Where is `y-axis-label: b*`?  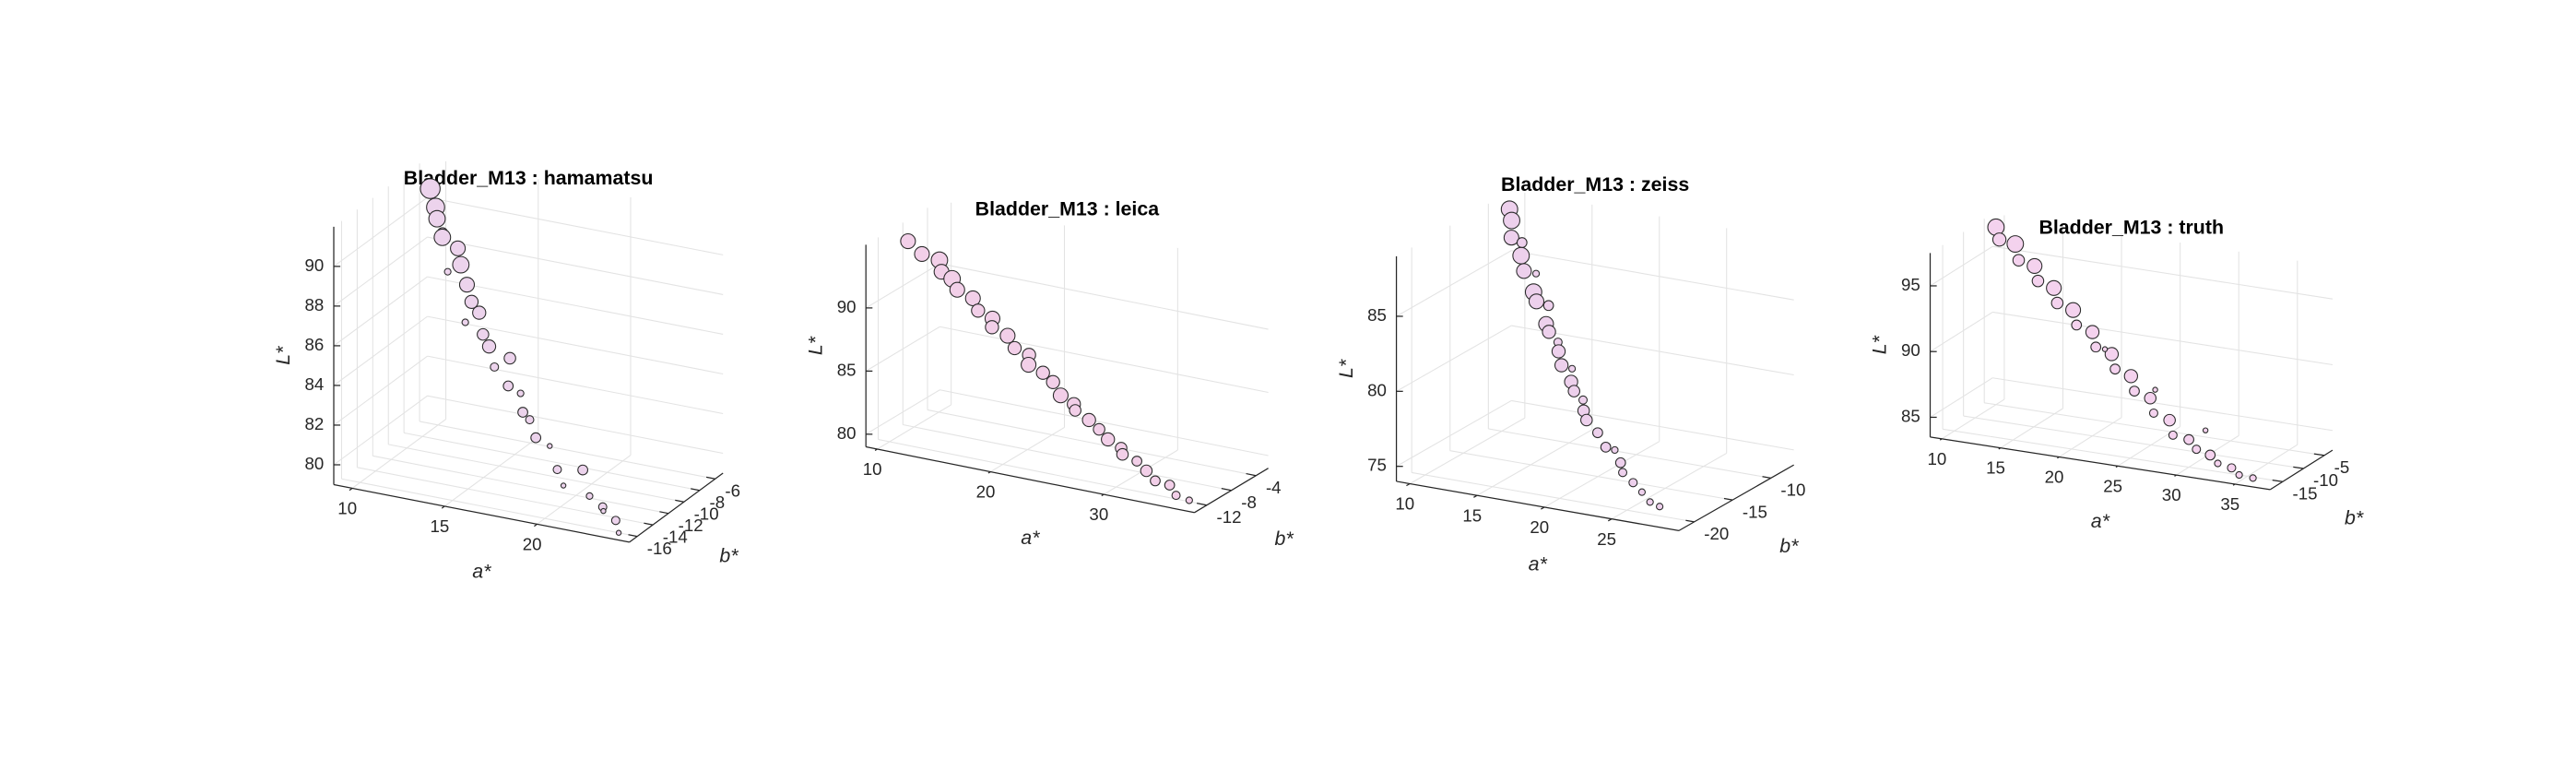
y-axis-label: b* is located at coordinates (1284, 539).